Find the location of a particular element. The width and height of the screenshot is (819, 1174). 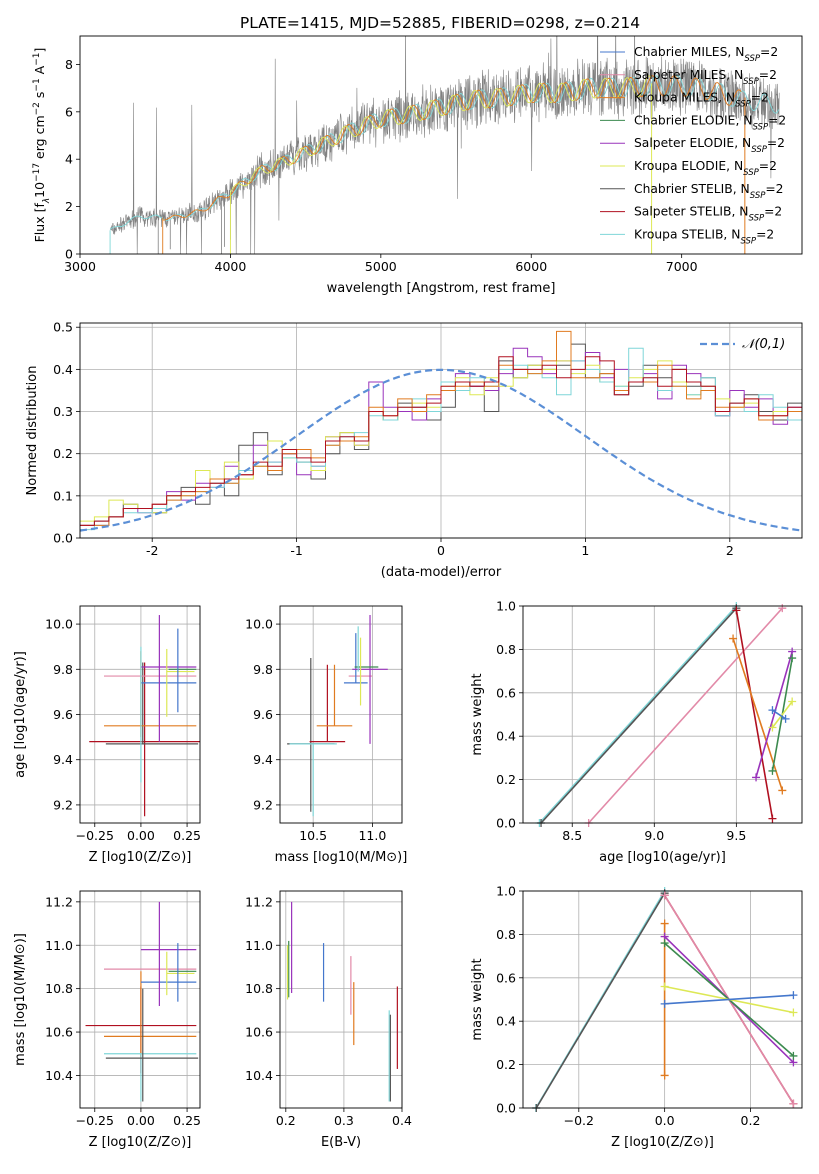

age_vs_mass-xtick-label: 11.0 is located at coordinates (372, 835).